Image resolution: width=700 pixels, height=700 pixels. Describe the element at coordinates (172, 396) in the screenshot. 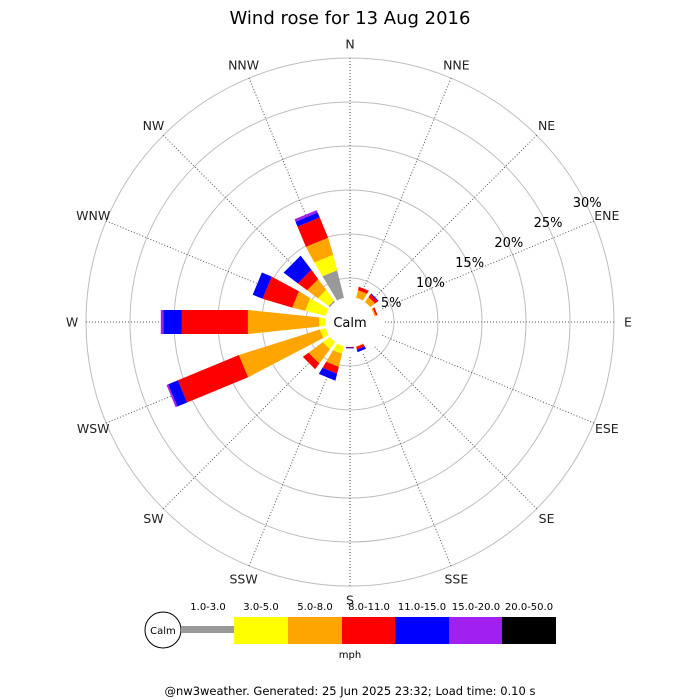

I see `bar-wsw-15.0-20.0` at that location.